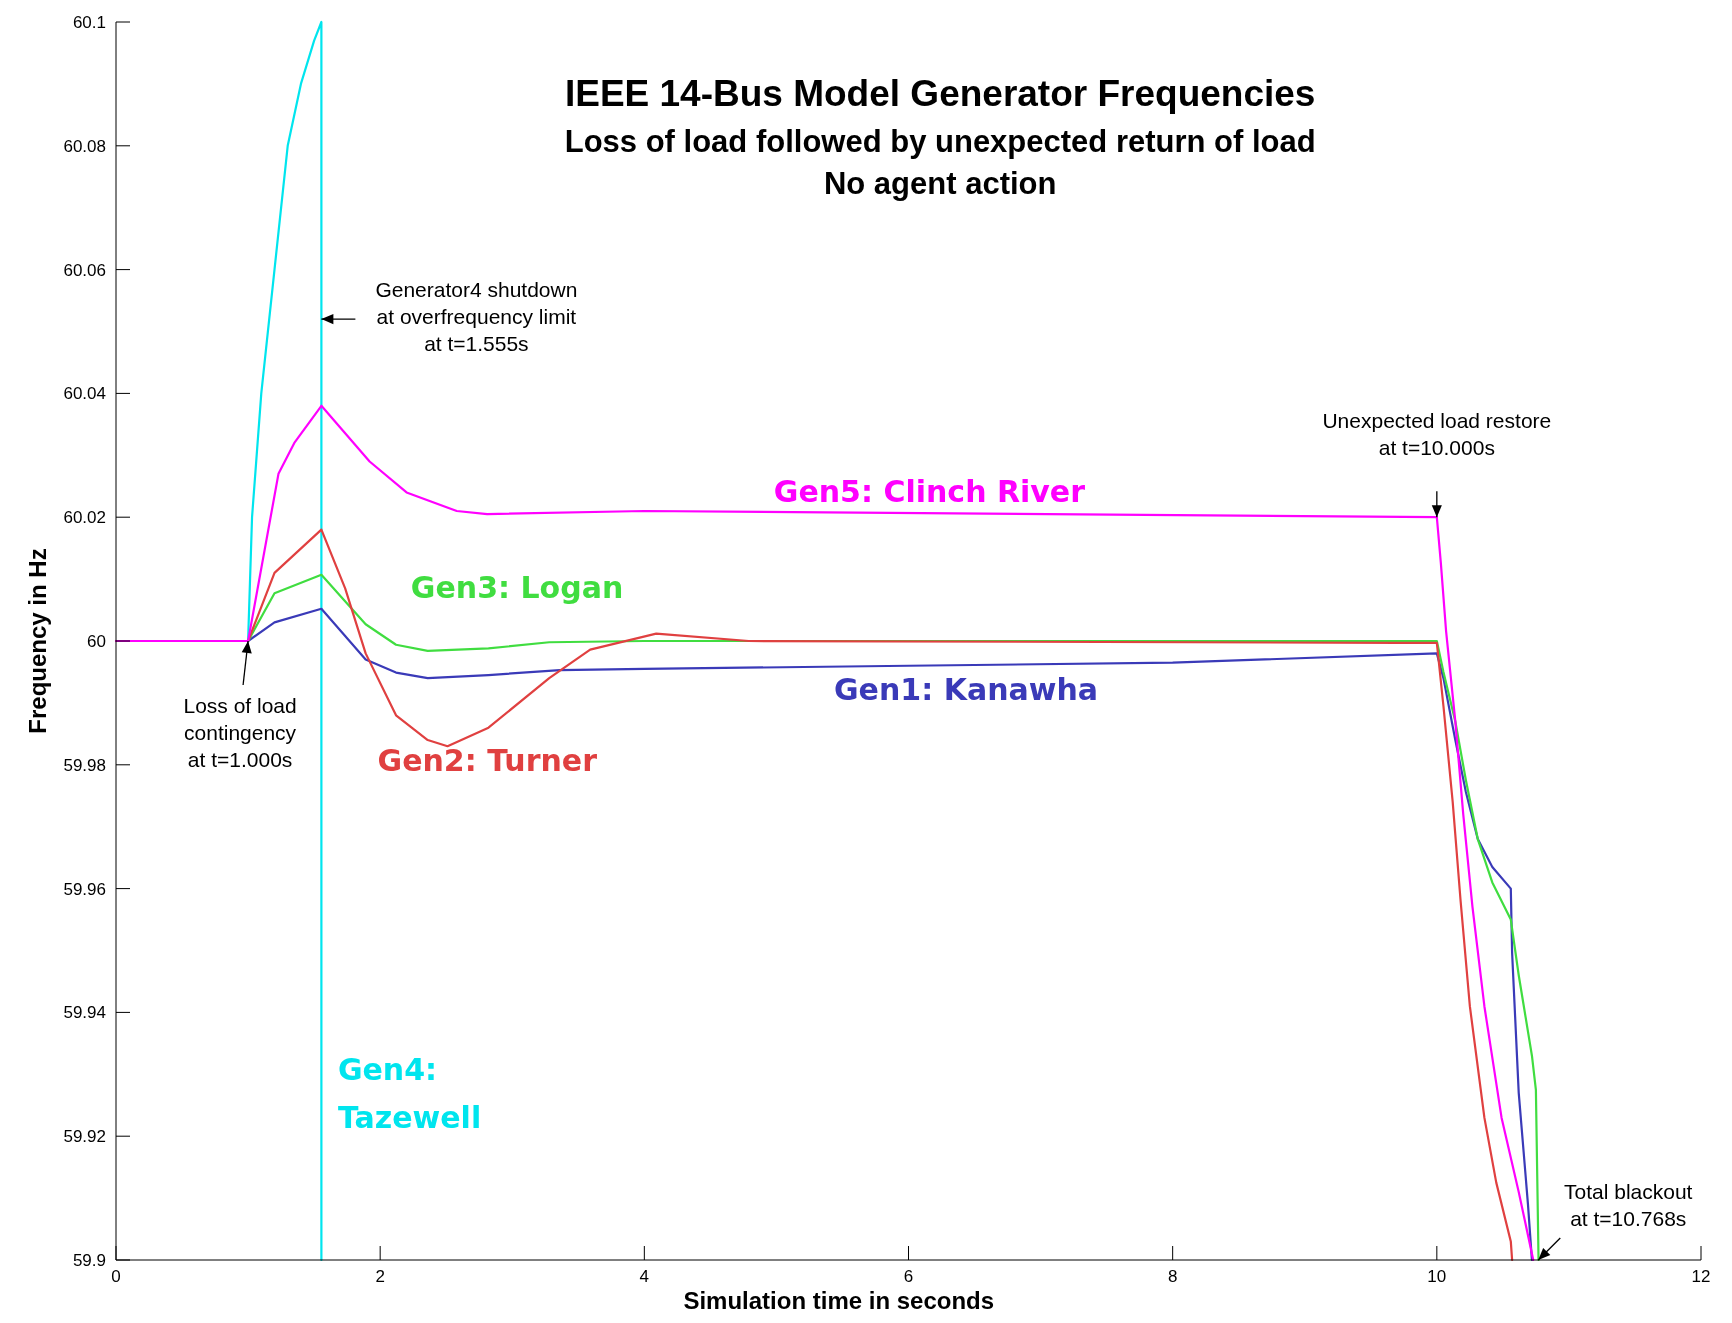 The height and width of the screenshot is (1323, 1732). What do you see at coordinates (84, 765) in the screenshot?
I see `y-tick-label: 59.98` at bounding box center [84, 765].